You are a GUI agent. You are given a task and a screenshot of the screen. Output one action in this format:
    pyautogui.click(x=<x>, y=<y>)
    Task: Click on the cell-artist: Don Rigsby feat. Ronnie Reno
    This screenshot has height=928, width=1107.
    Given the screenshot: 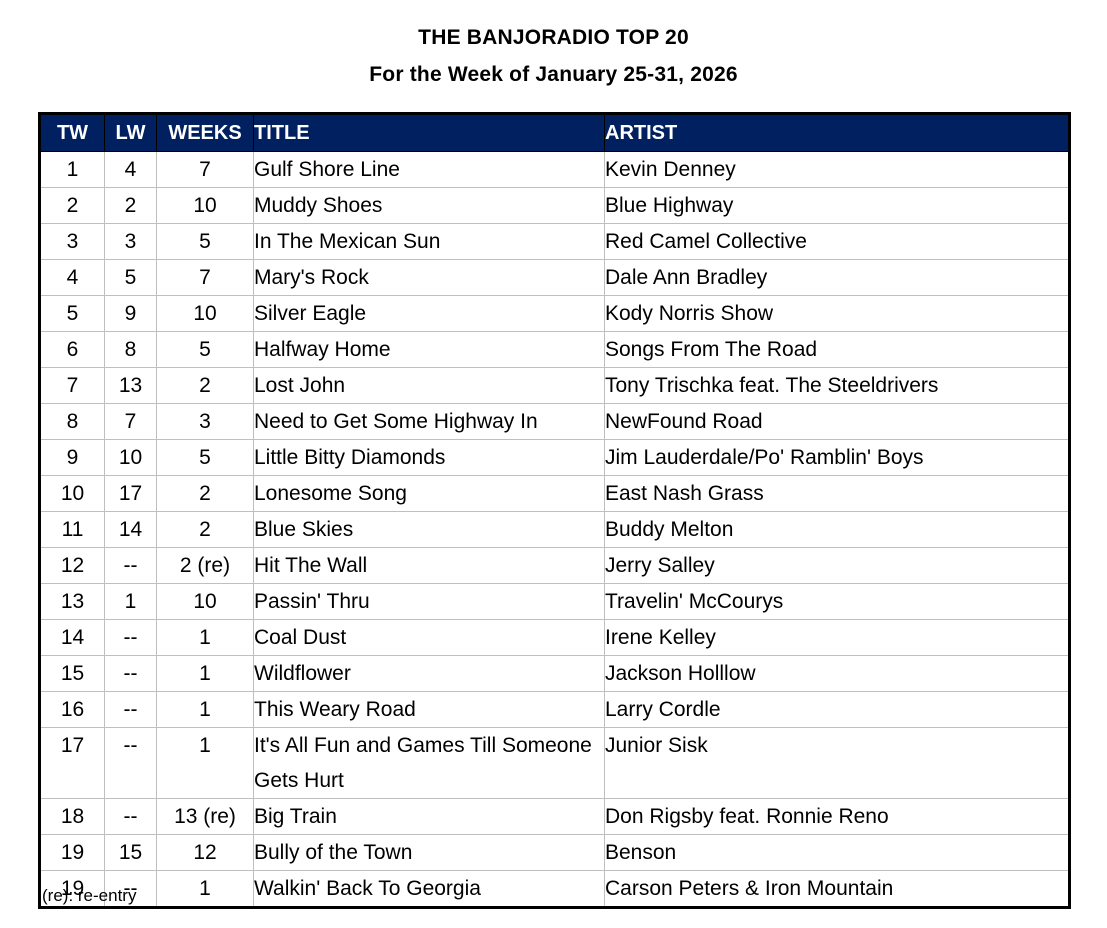 What is the action you would take?
    pyautogui.click(x=837, y=816)
    